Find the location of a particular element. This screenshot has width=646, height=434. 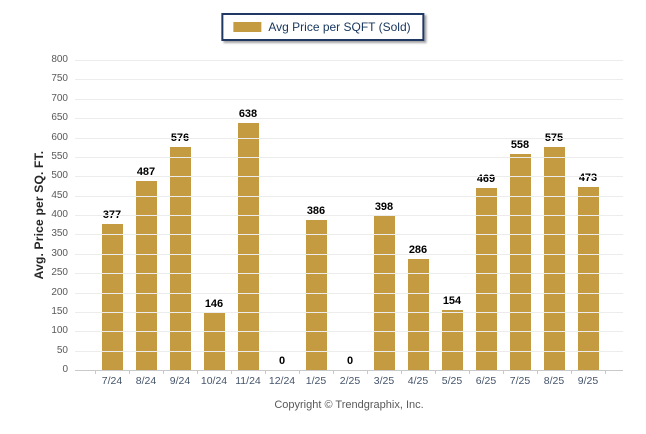

bar-value-label: 473 is located at coordinates (588, 177).